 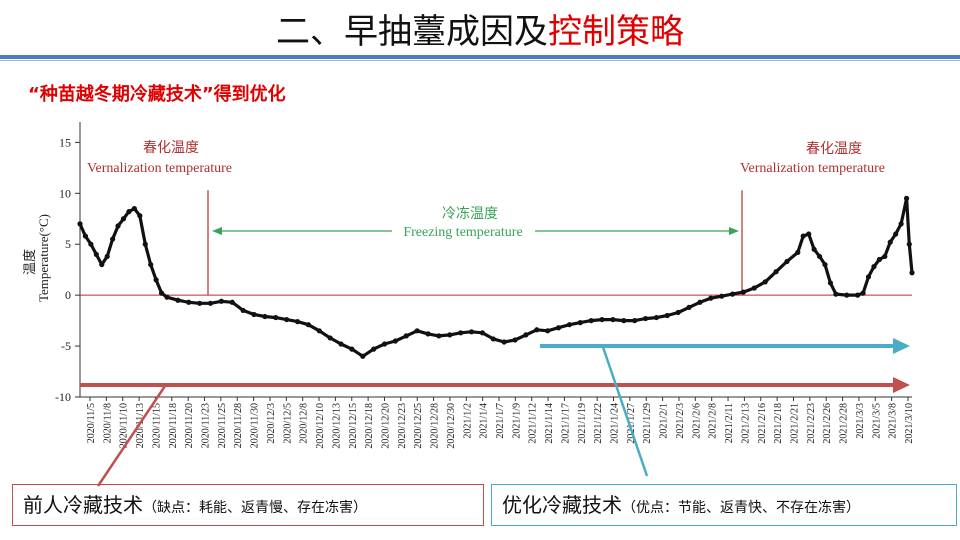 What do you see at coordinates (238, 425) in the screenshot?
I see `x-tick-label: 2020/11/28` at bounding box center [238, 425].